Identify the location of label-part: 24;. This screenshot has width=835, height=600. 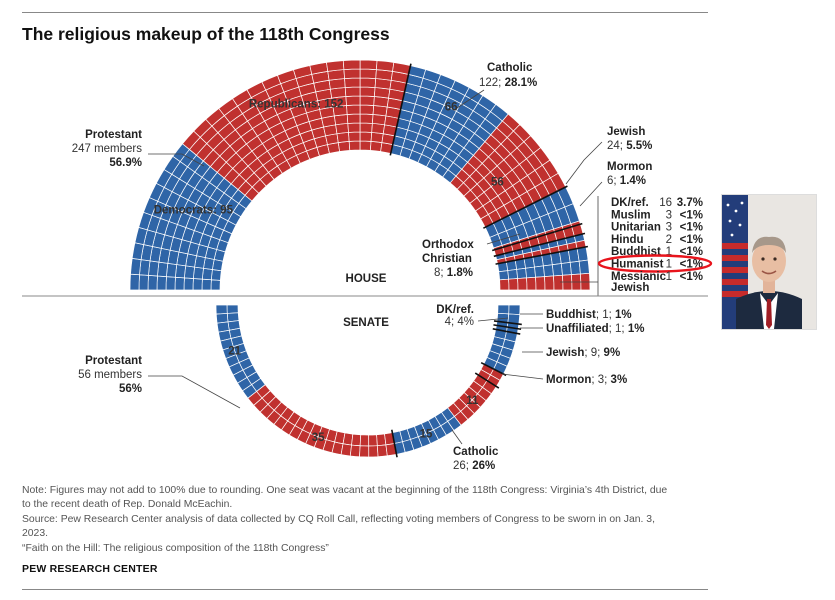
(616, 146).